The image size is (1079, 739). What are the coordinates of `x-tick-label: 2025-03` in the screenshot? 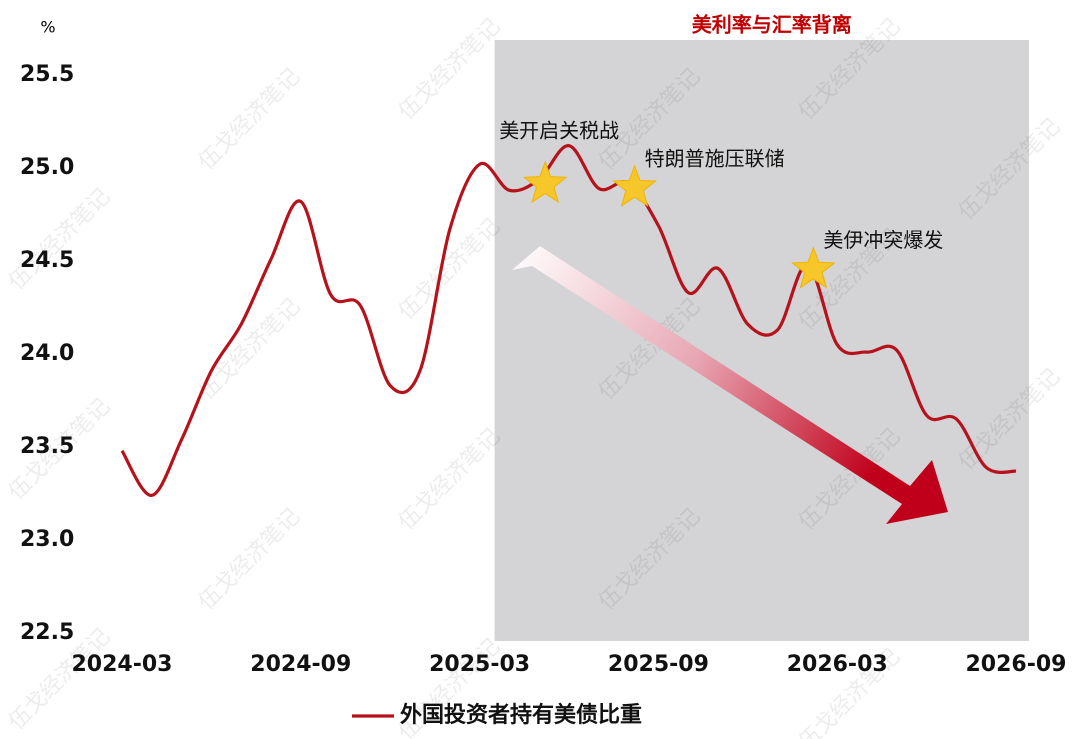 It's located at (479, 664).